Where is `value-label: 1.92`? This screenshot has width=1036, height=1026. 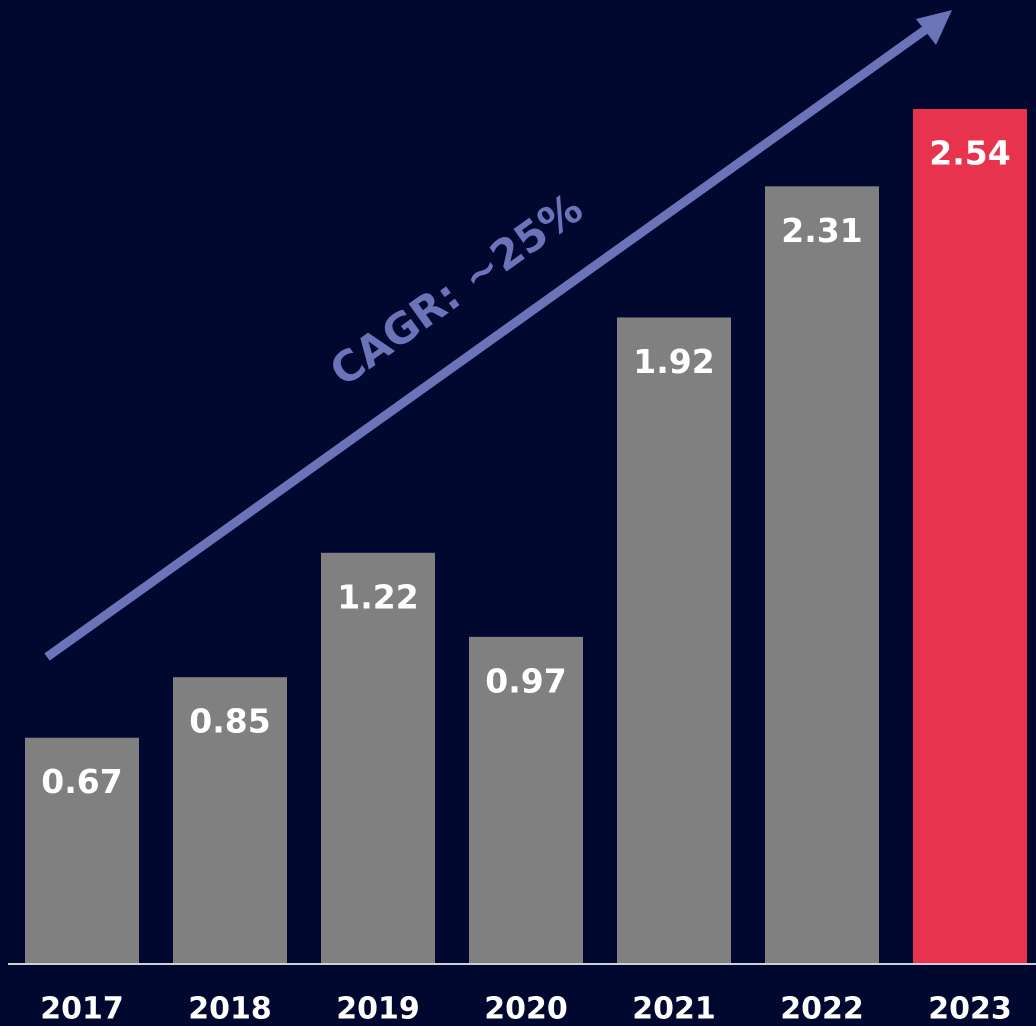 value-label: 1.92 is located at coordinates (673, 361).